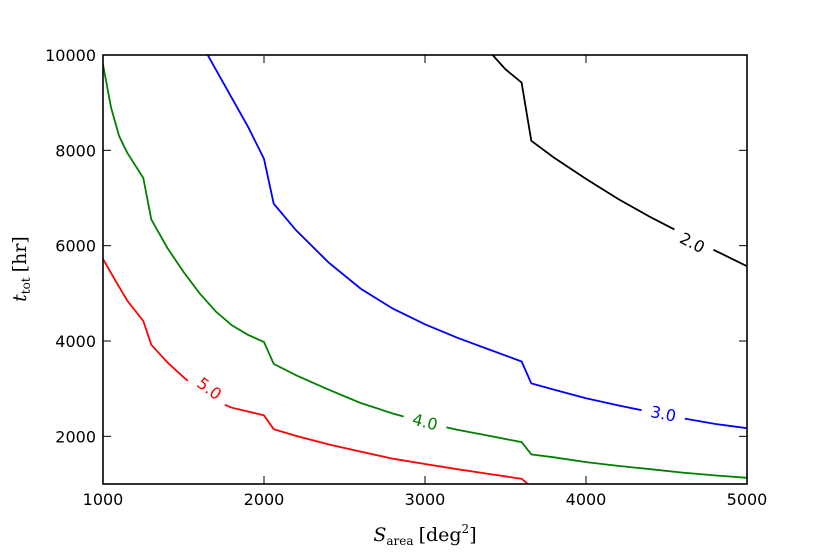 This screenshot has height=554, width=830. I want to click on y-axis-label: ttot[hr], so click(21, 269).